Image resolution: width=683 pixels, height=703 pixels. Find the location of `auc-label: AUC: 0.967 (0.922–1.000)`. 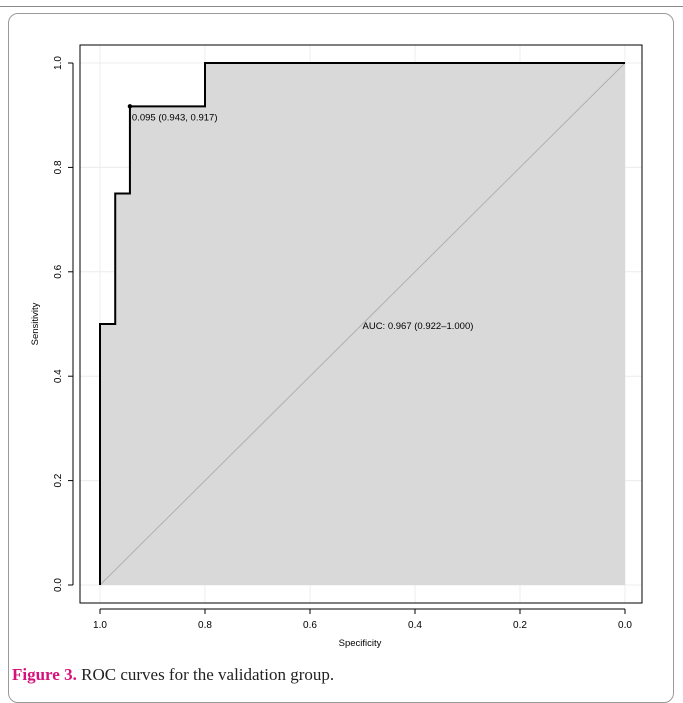

auc-label: AUC: 0.967 (0.922–1.000) is located at coordinates (418, 326).